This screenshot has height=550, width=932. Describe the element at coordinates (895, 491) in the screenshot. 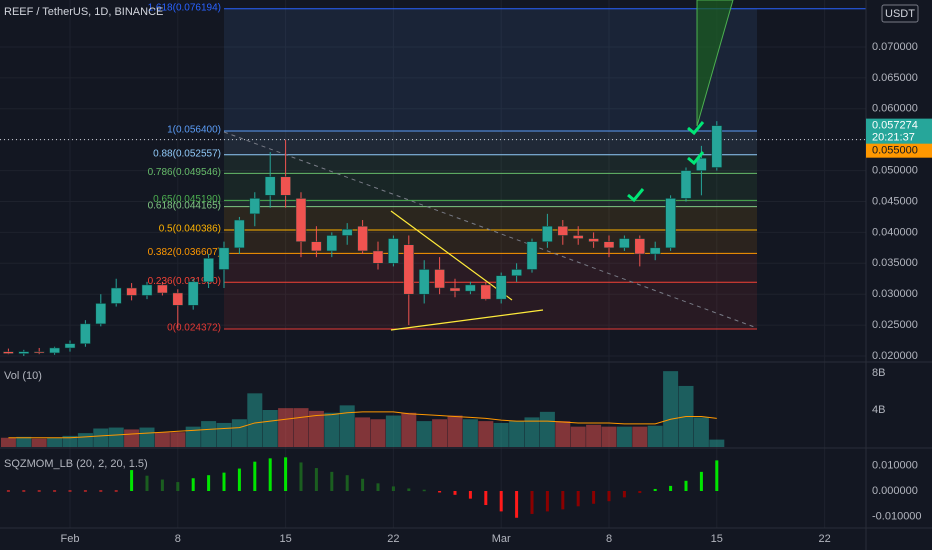

I see `y-tick-label: 0.000000` at that location.